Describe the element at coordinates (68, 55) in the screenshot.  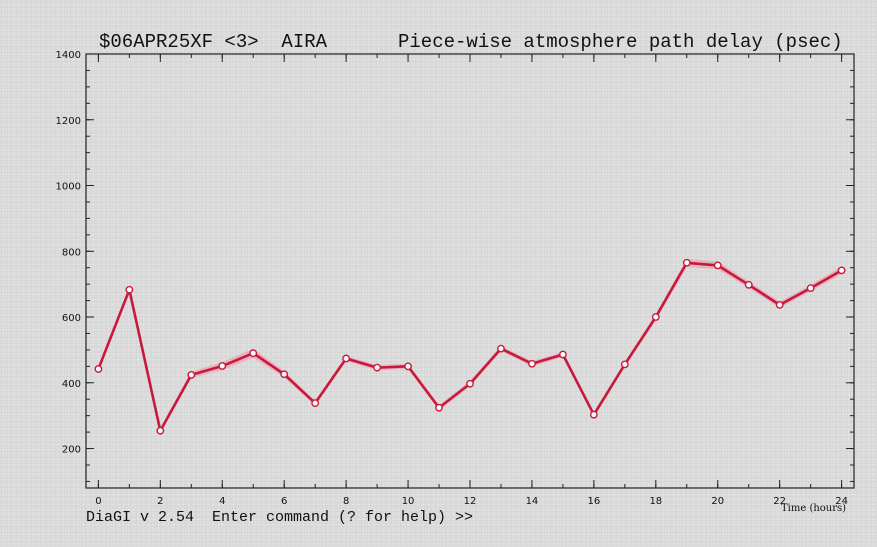
I see `y-tick-label: 1400` at that location.